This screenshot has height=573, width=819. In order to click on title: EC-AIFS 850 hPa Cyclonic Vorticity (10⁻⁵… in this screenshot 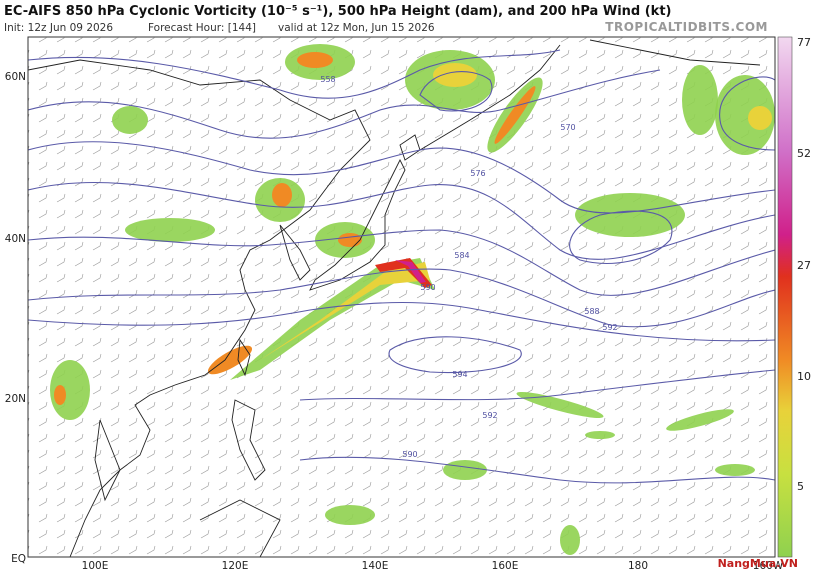, I will do `click(337, 11)`.